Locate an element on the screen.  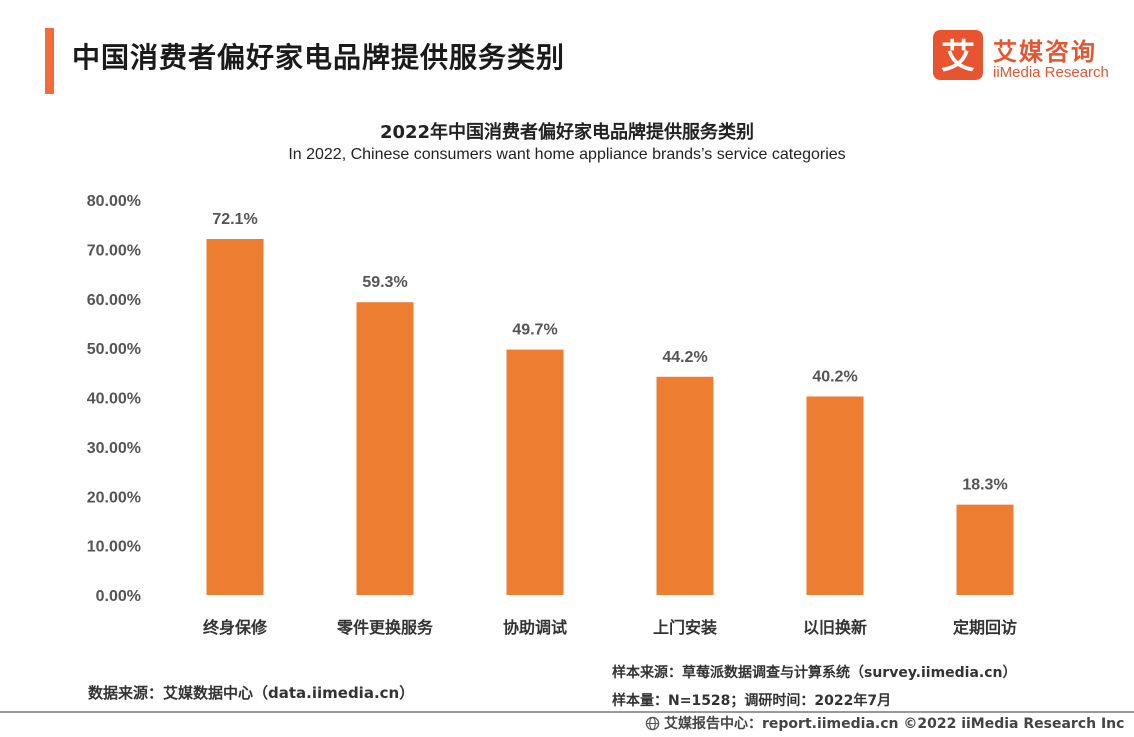
x-tick-label: 上门安装 is located at coordinates (685, 627).